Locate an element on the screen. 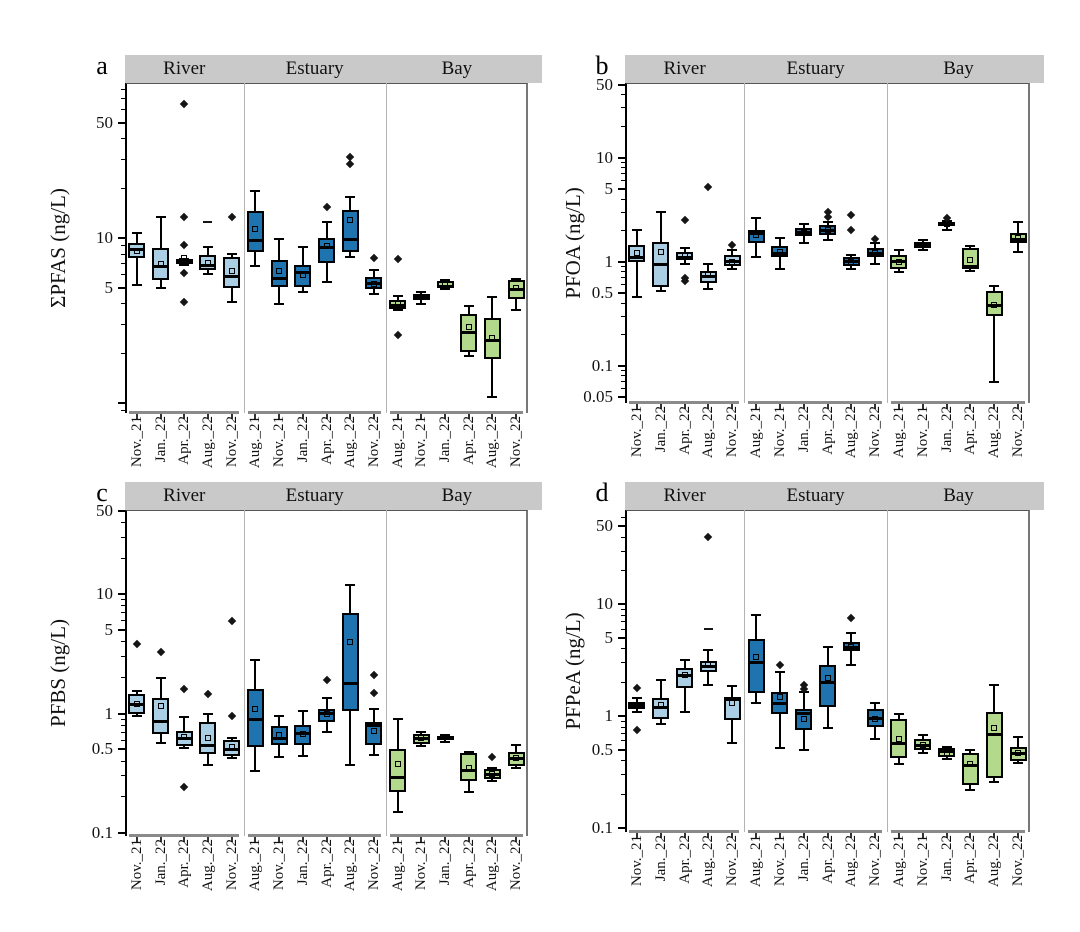  y-tick-label: 0.5 is located at coordinates (102, 749).